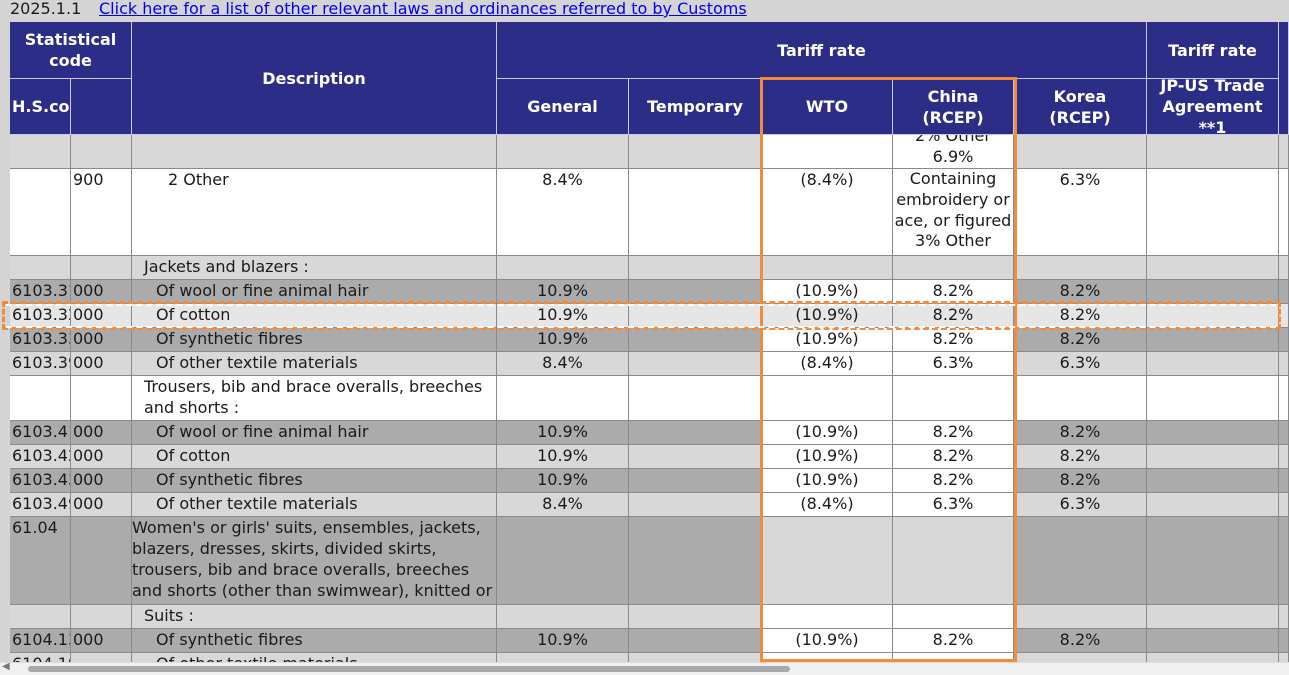  What do you see at coordinates (40, 340) in the screenshot?
I see `hs-code-cell: 6103.33` at bounding box center [40, 340].